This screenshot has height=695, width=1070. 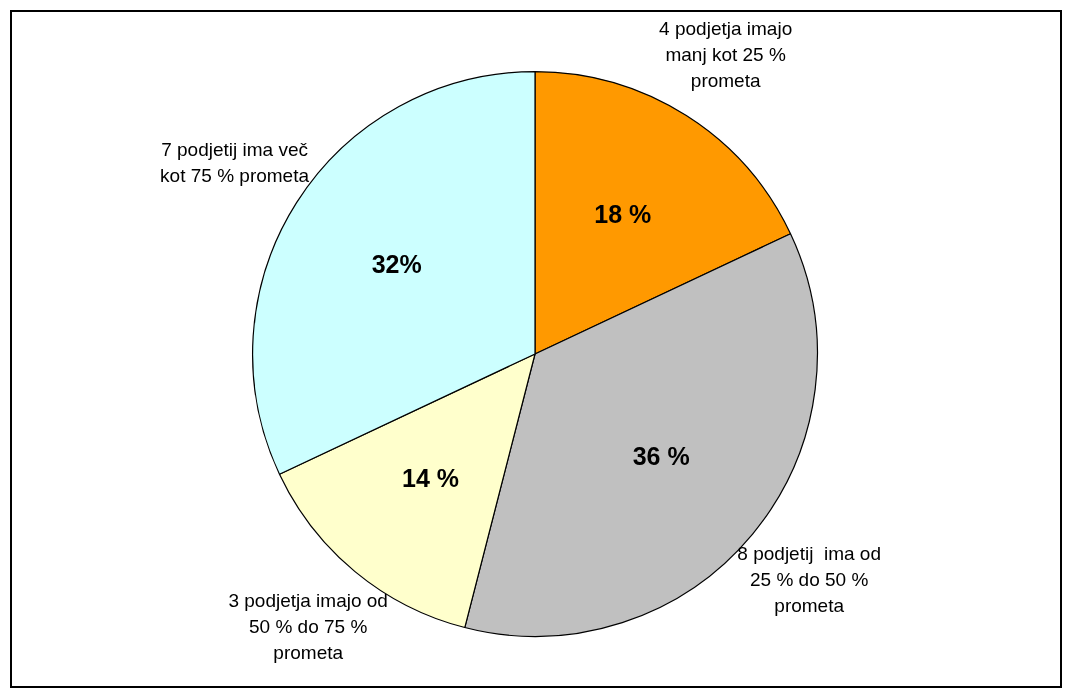 What do you see at coordinates (396, 264) in the screenshot?
I see `data-label: 32%` at bounding box center [396, 264].